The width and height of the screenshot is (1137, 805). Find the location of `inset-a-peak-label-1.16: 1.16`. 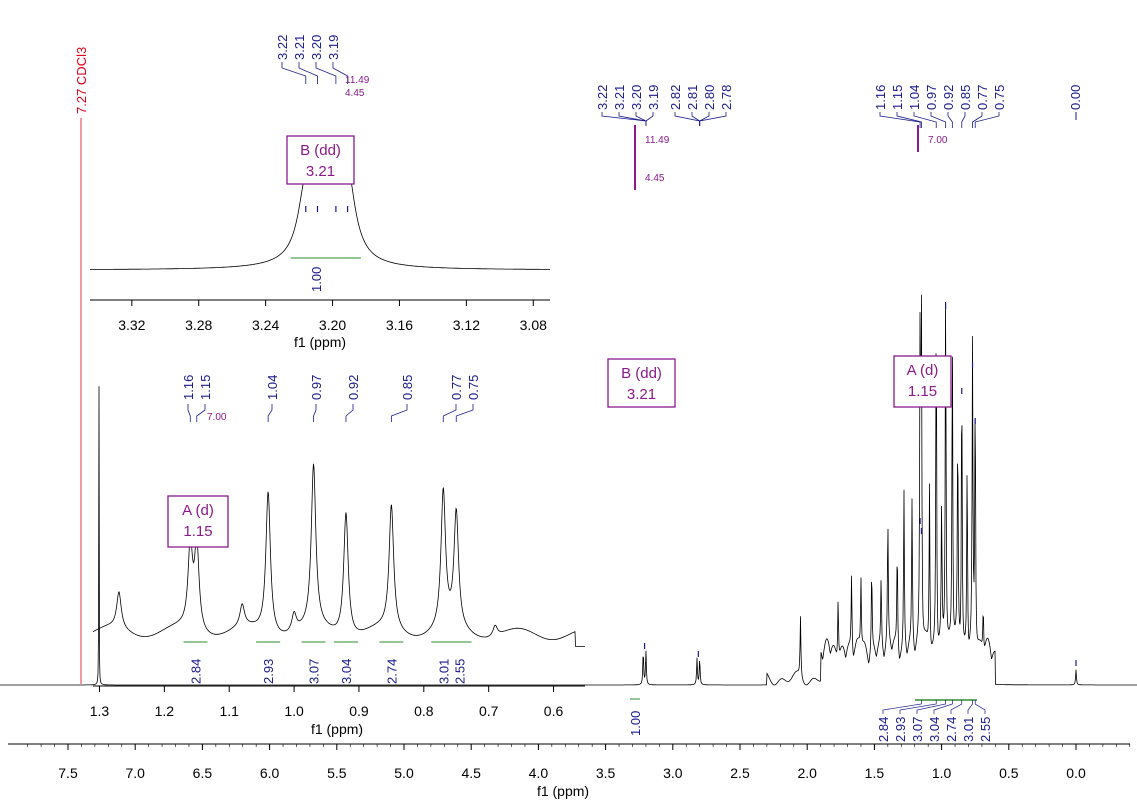

inset-a-peak-label-1.16: 1.16 is located at coordinates (188, 387).